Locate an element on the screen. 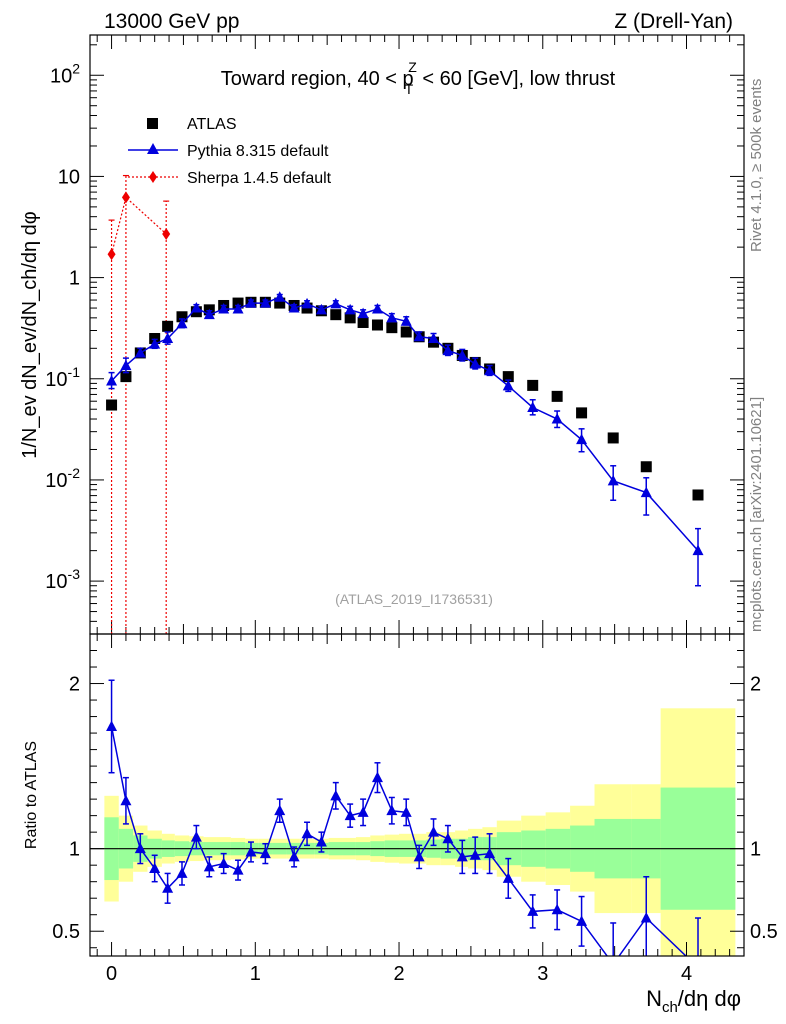 This screenshot has height=1024, width=786. legend-label-pythia: Pythia 8.315 default is located at coordinates (258, 151).